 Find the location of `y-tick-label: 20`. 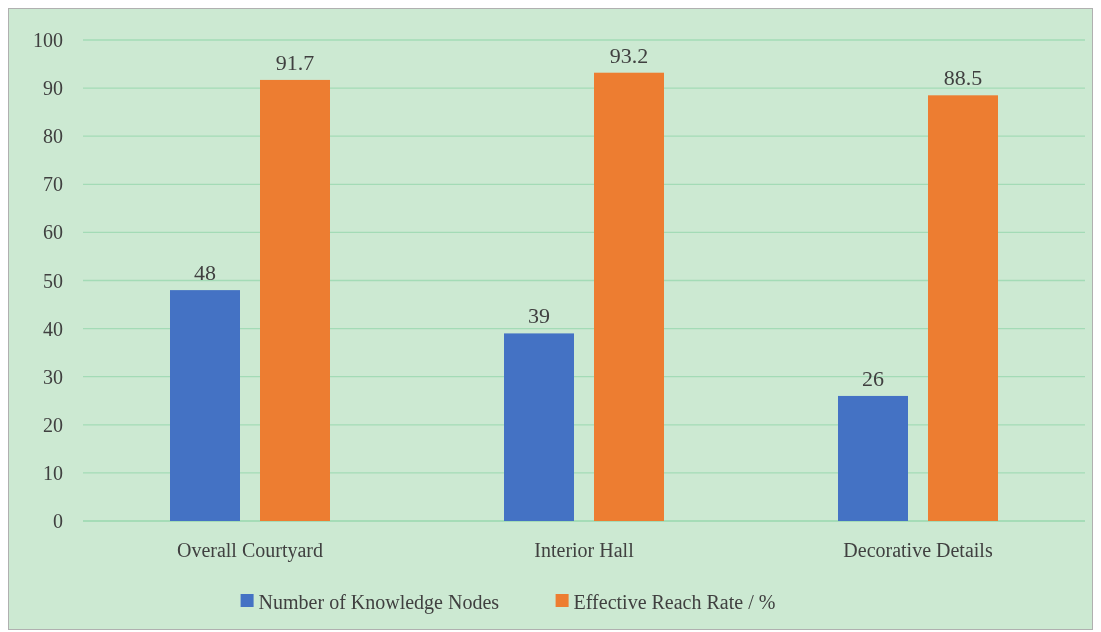

y-tick-label: 20 is located at coordinates (53, 424).